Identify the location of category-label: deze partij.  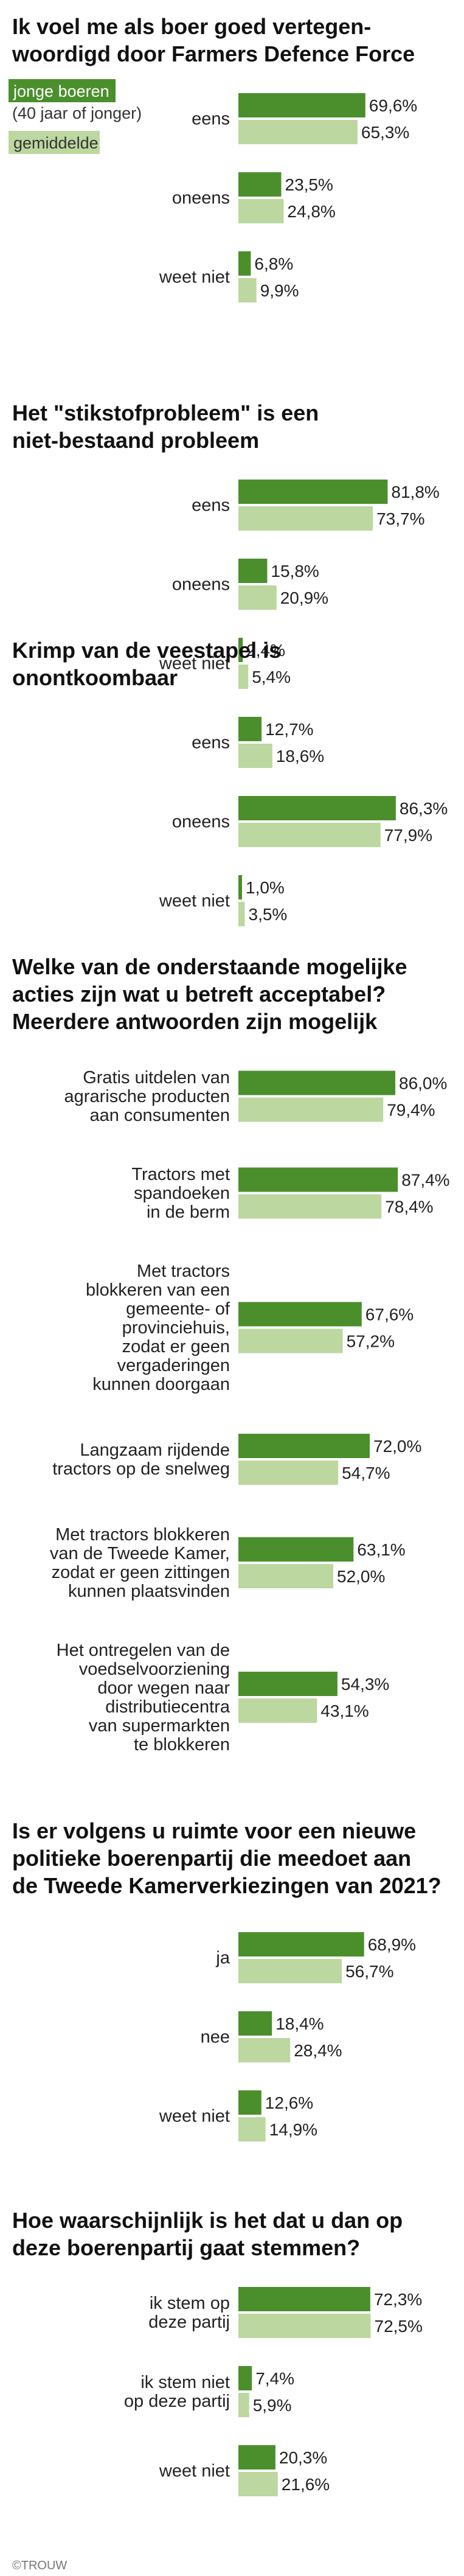
(189, 2322).